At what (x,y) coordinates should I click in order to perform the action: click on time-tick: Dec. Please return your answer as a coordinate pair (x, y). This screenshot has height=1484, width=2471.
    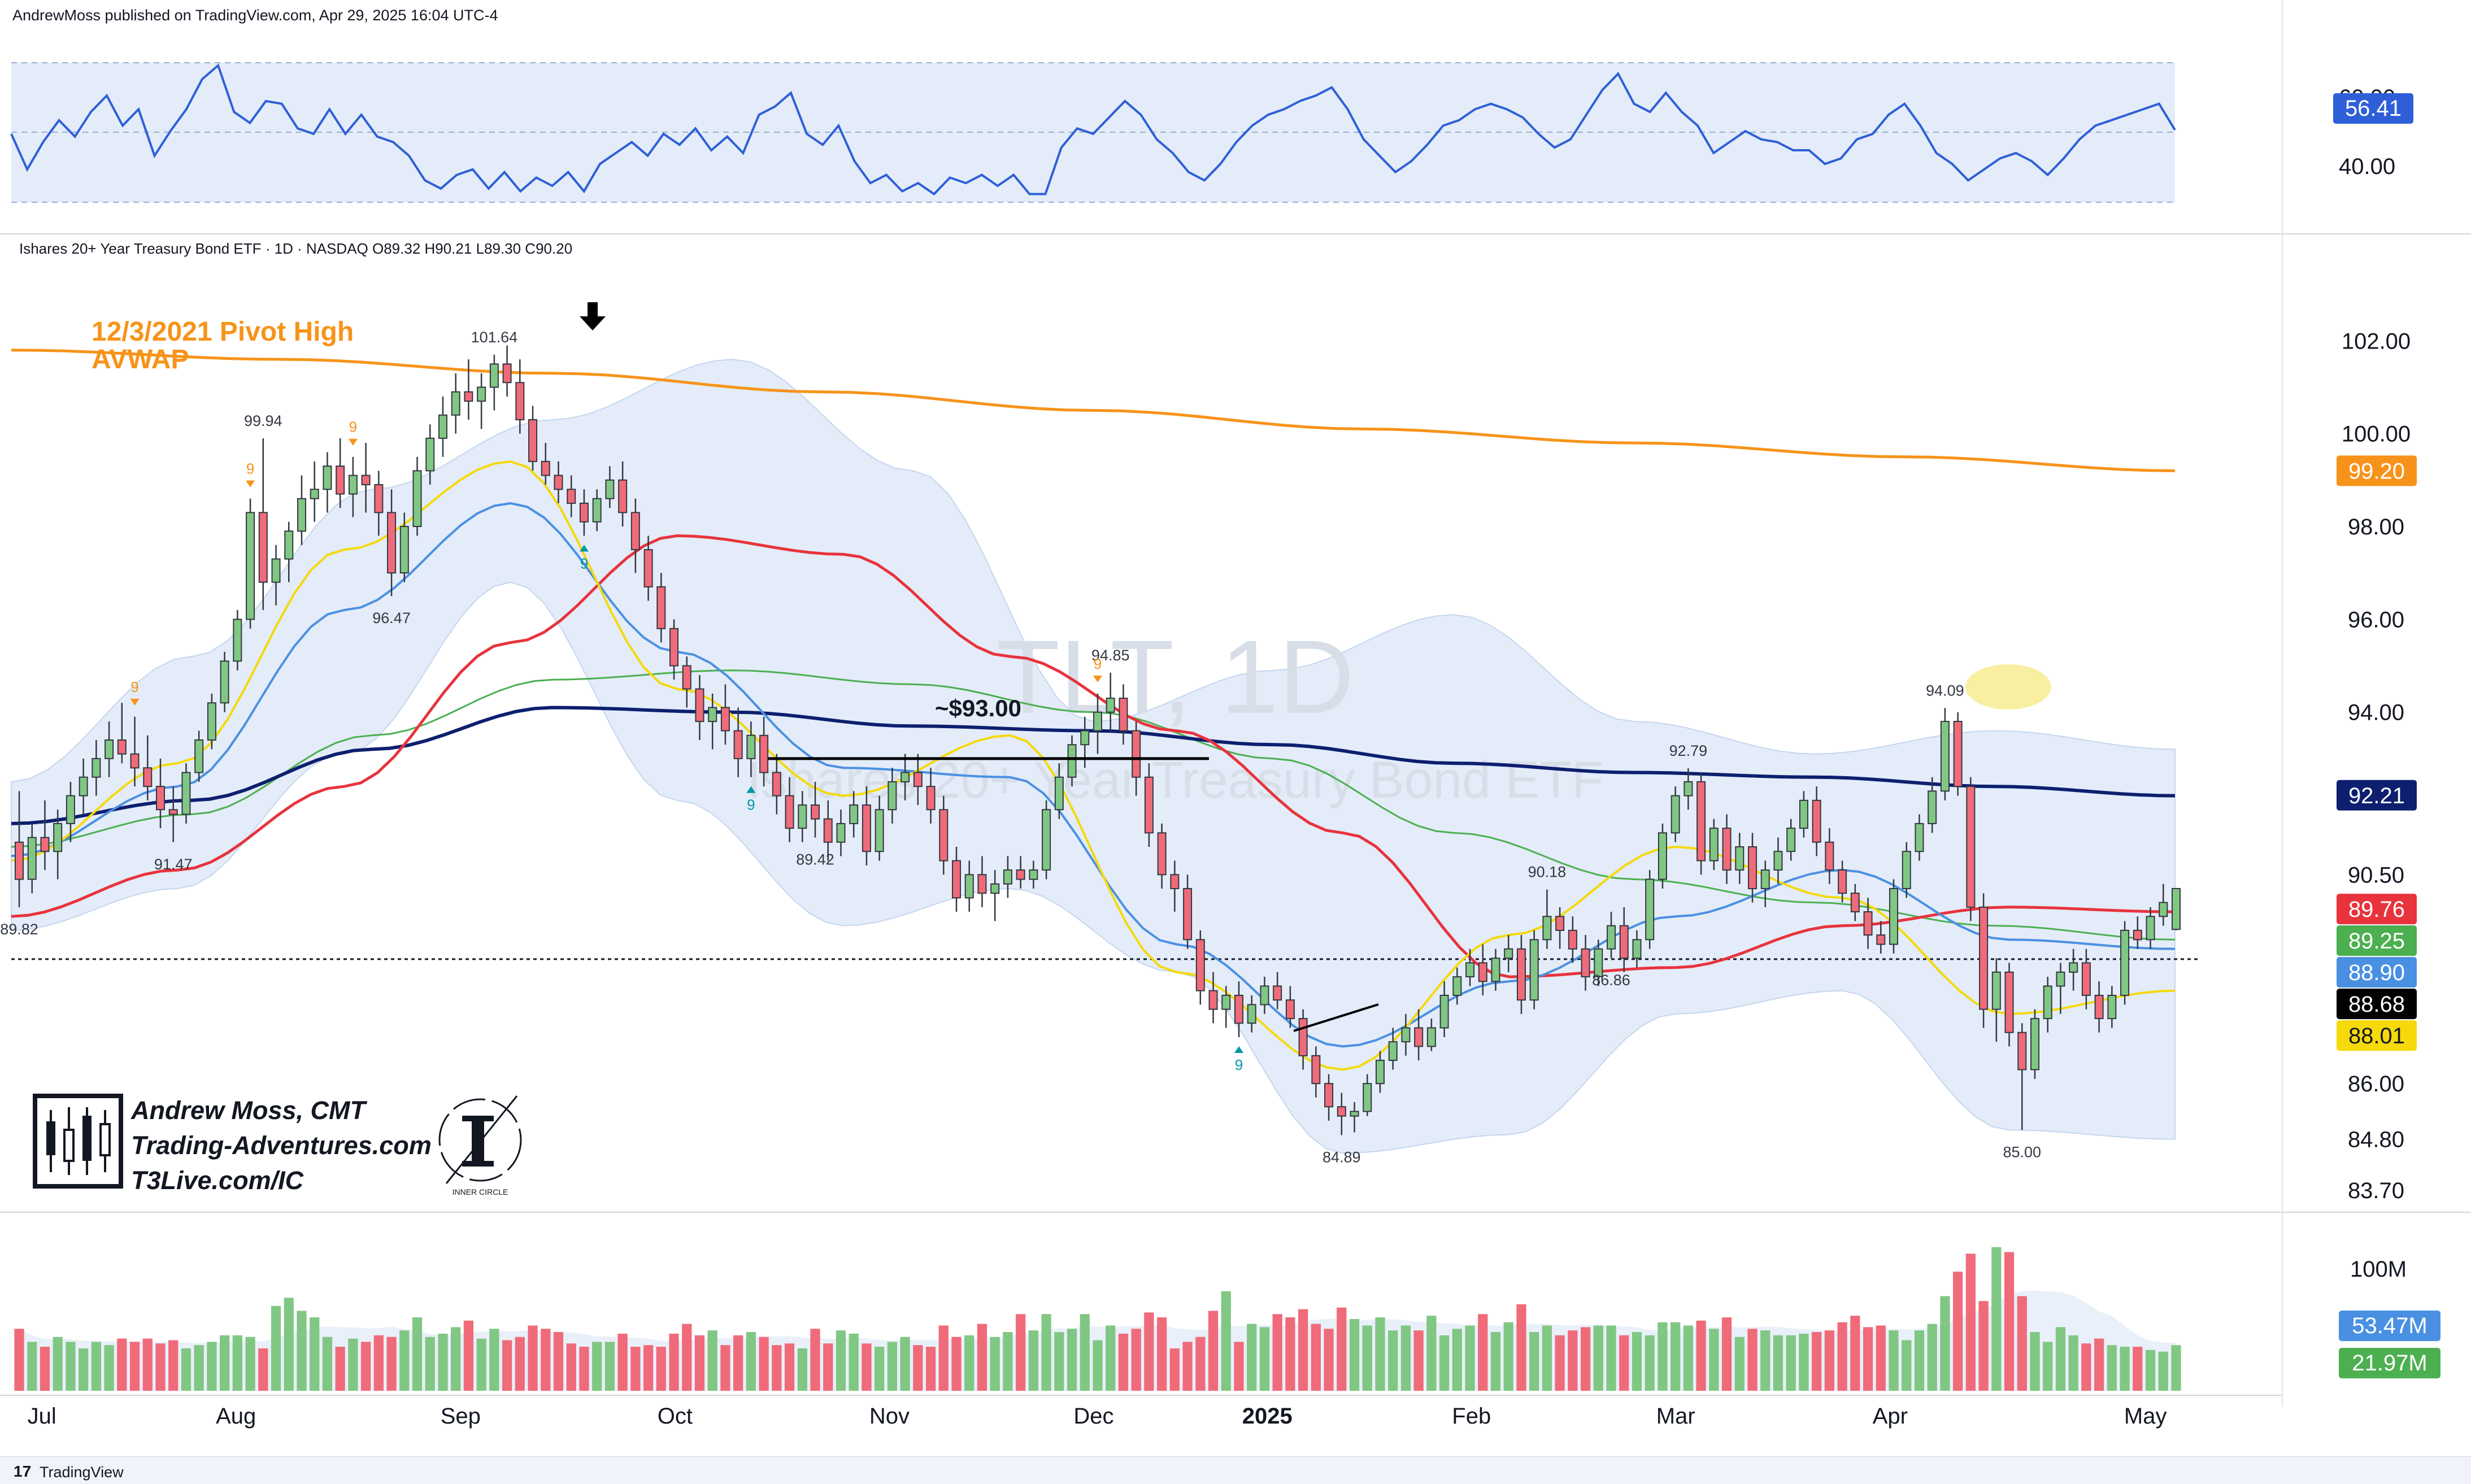
    Looking at the image, I should click on (1093, 1416).